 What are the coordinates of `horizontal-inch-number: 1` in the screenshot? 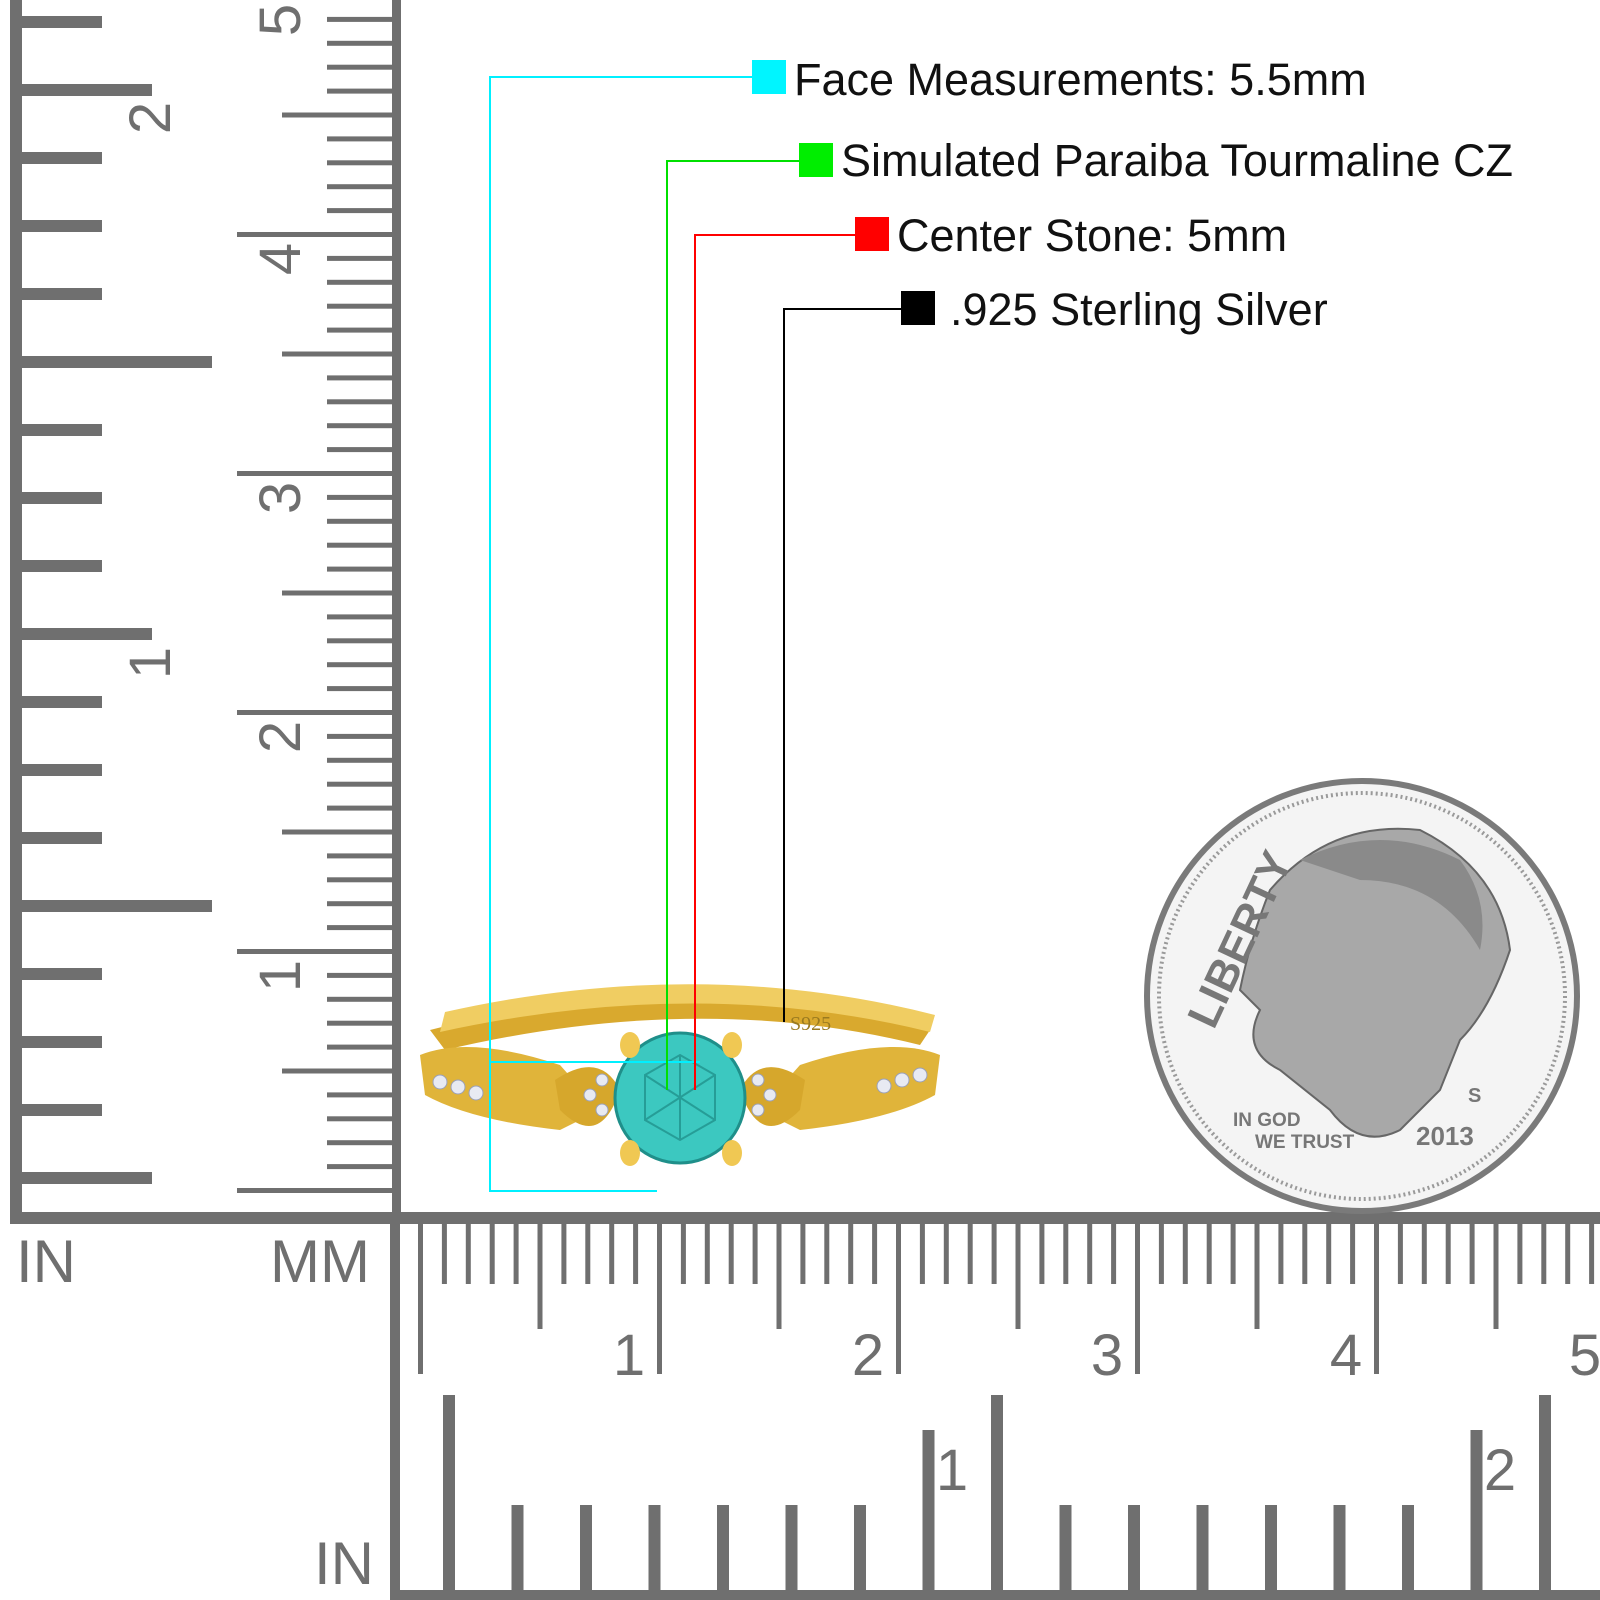 It's located at (952, 1470).